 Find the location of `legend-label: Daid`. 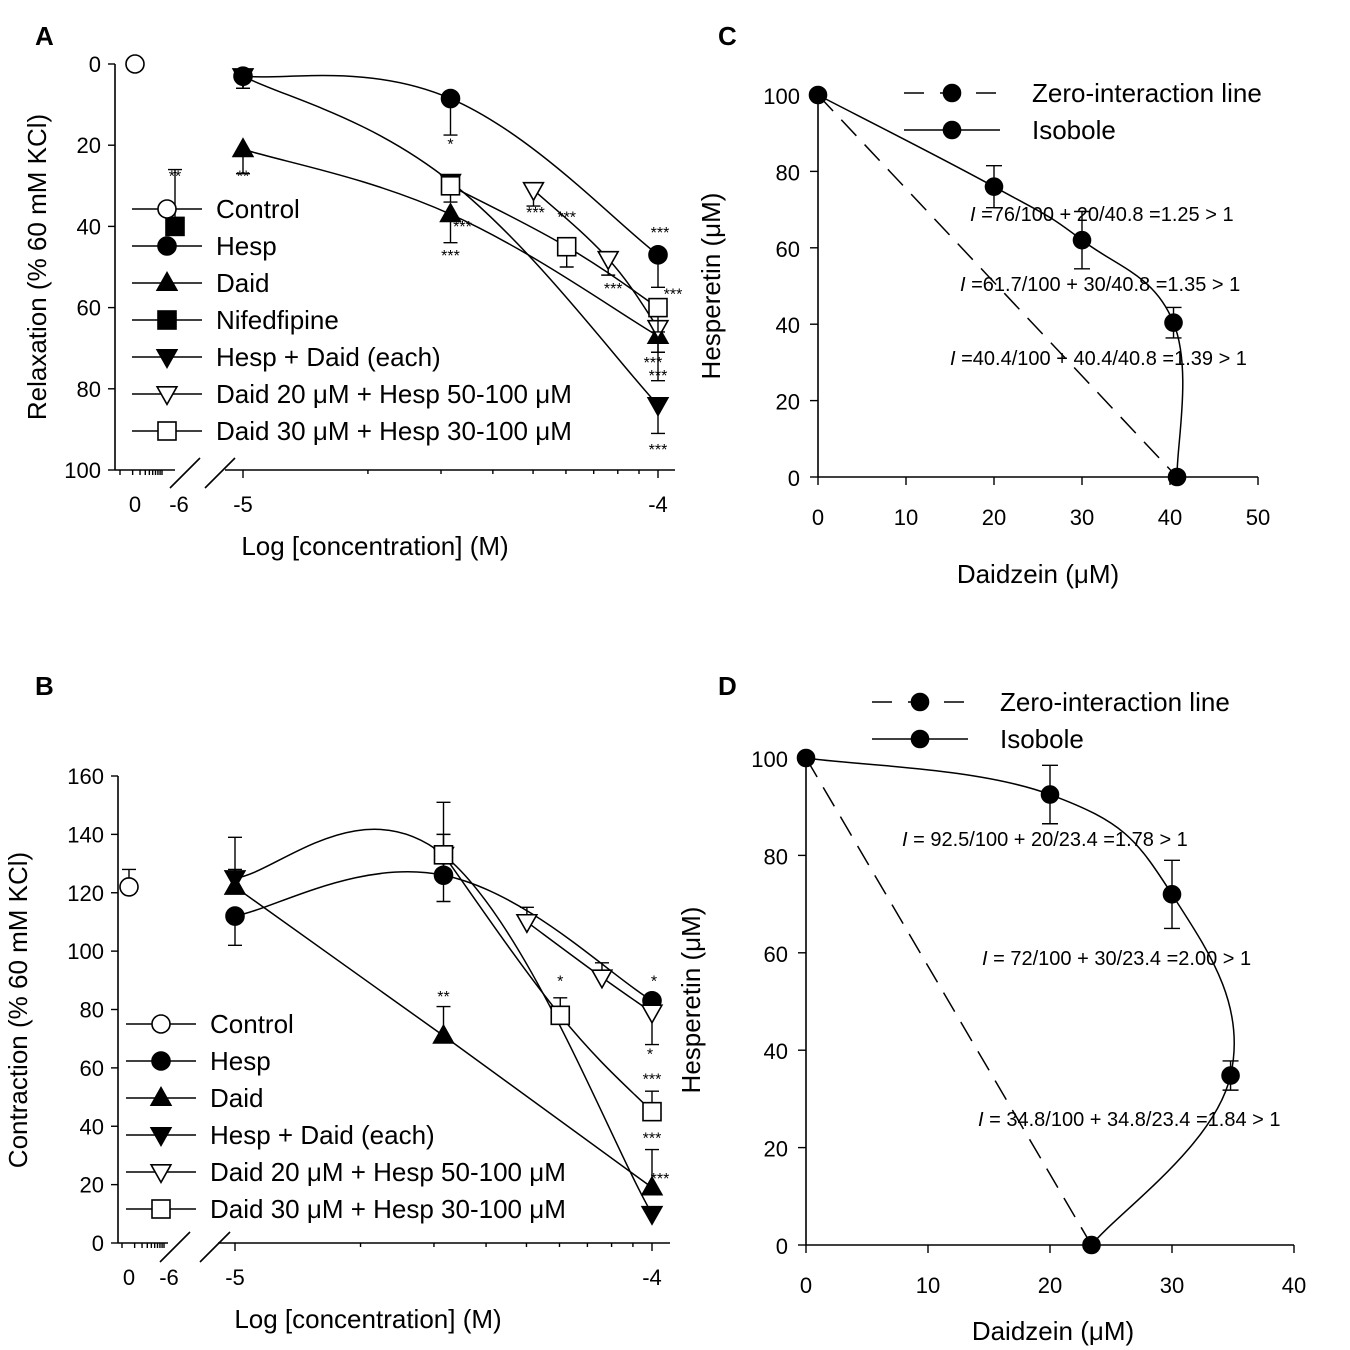

legend-label: Daid is located at coordinates (242, 283).